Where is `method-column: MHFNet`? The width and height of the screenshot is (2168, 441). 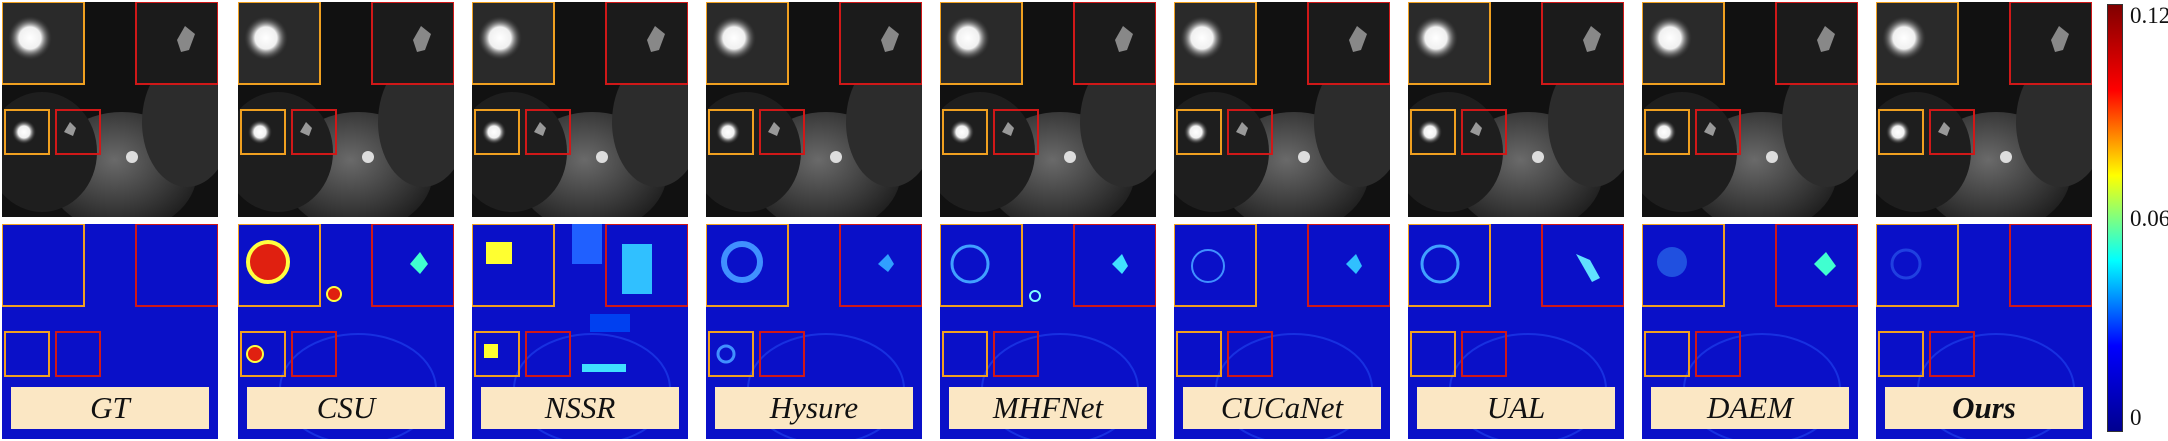
method-column: MHFNet is located at coordinates (1048, 220).